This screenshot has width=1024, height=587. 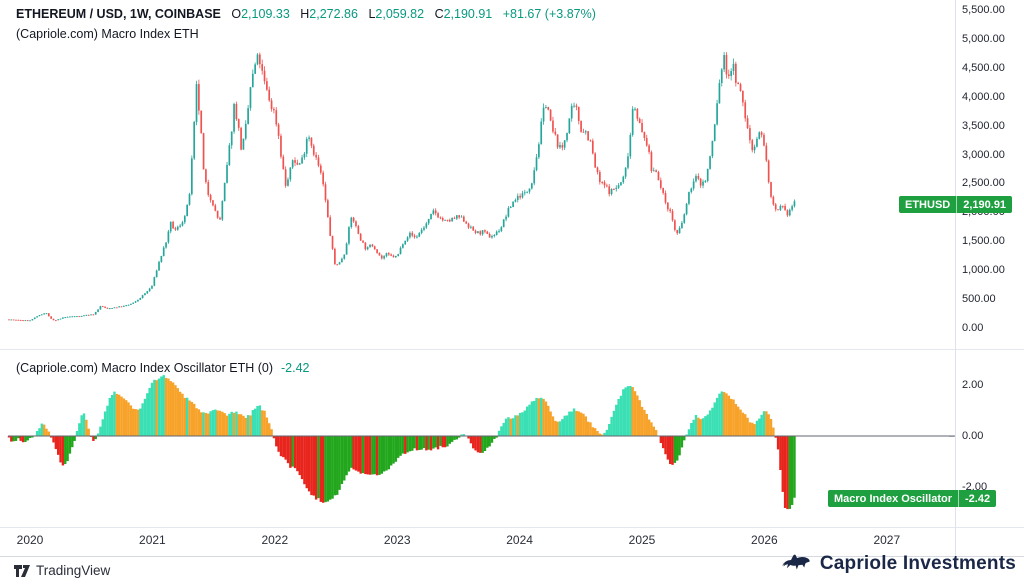 I want to click on price-axis-label: 1,500.00, so click(x=983, y=241).